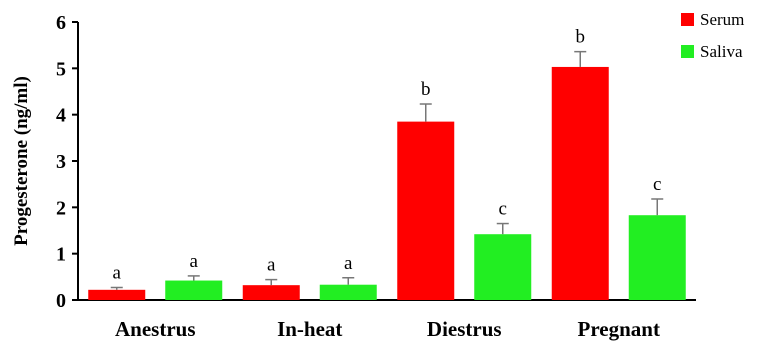 The width and height of the screenshot is (758, 343). I want to click on bar-saliva-in-heat, so click(348, 292).